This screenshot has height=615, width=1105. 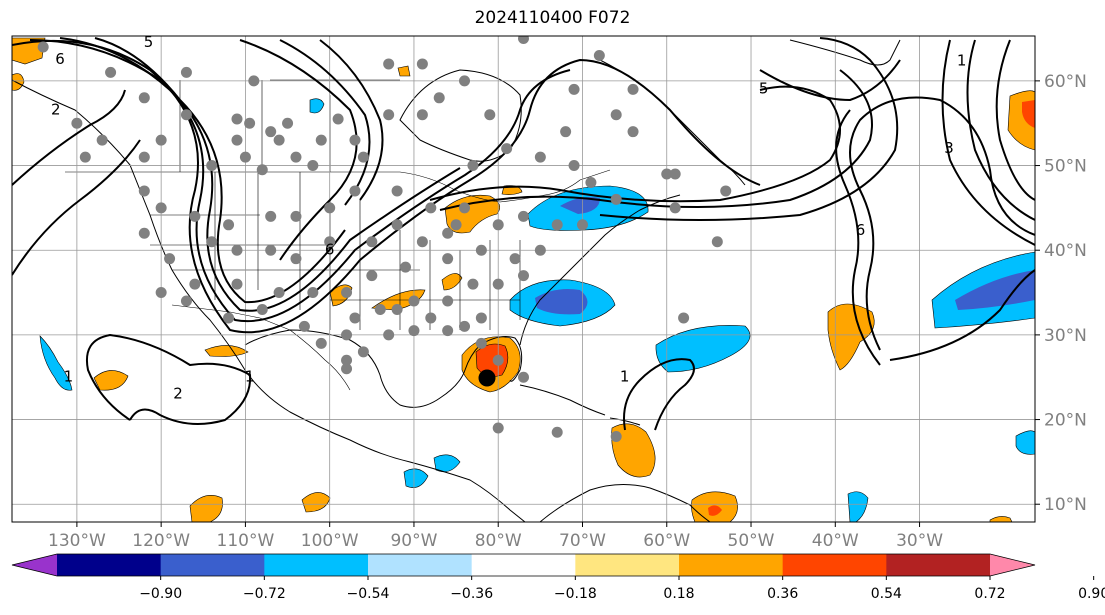 I want to click on lon-label: 110°W, so click(x=246, y=541).